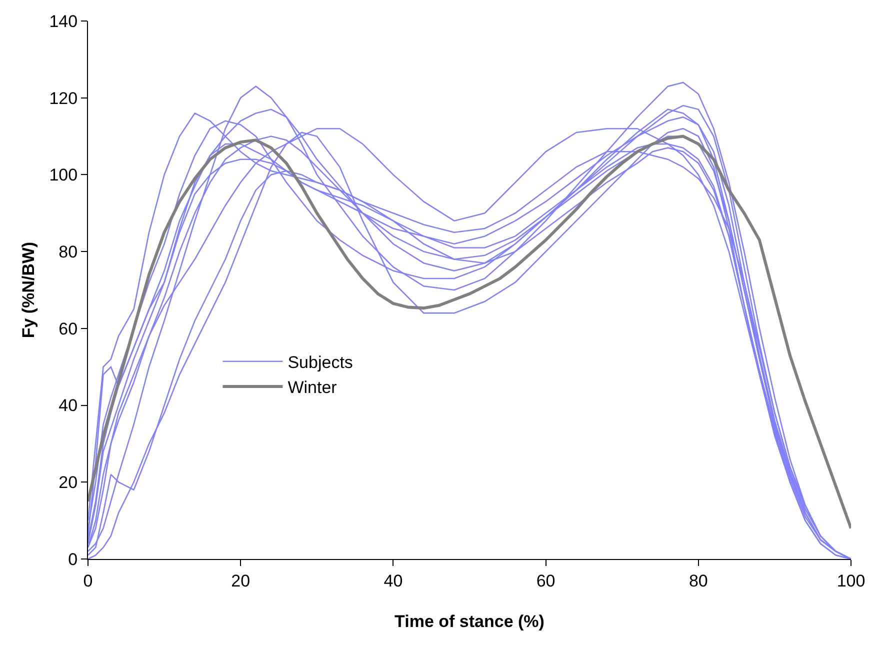 This screenshot has width=877, height=652. Describe the element at coordinates (28, 290) in the screenshot. I see `y-axis-title: Fy (%N/BW)` at that location.